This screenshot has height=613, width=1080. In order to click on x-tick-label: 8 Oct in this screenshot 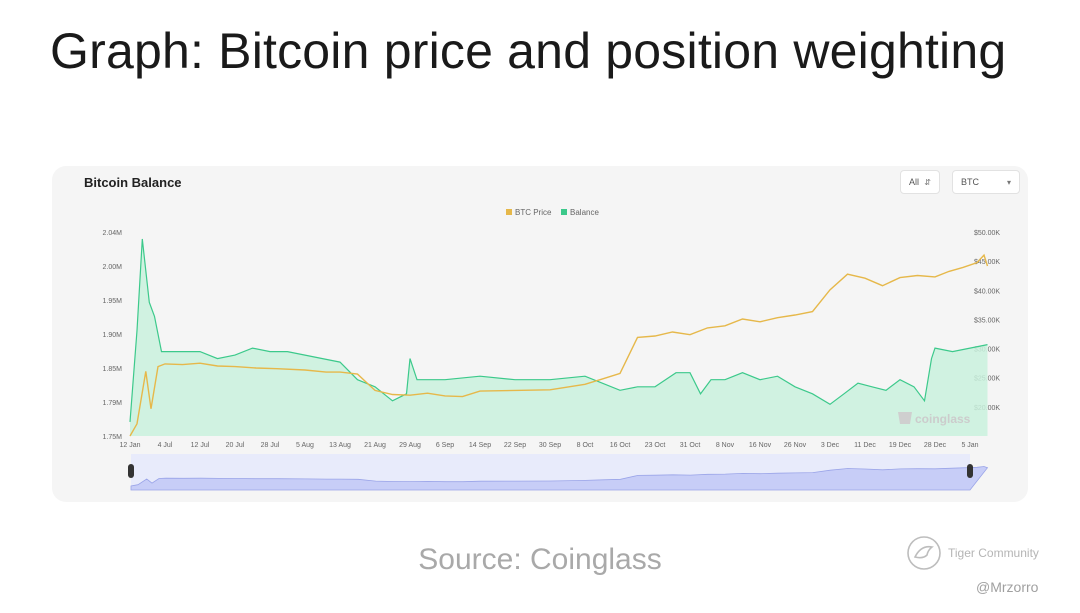, I will do `click(585, 445)`.